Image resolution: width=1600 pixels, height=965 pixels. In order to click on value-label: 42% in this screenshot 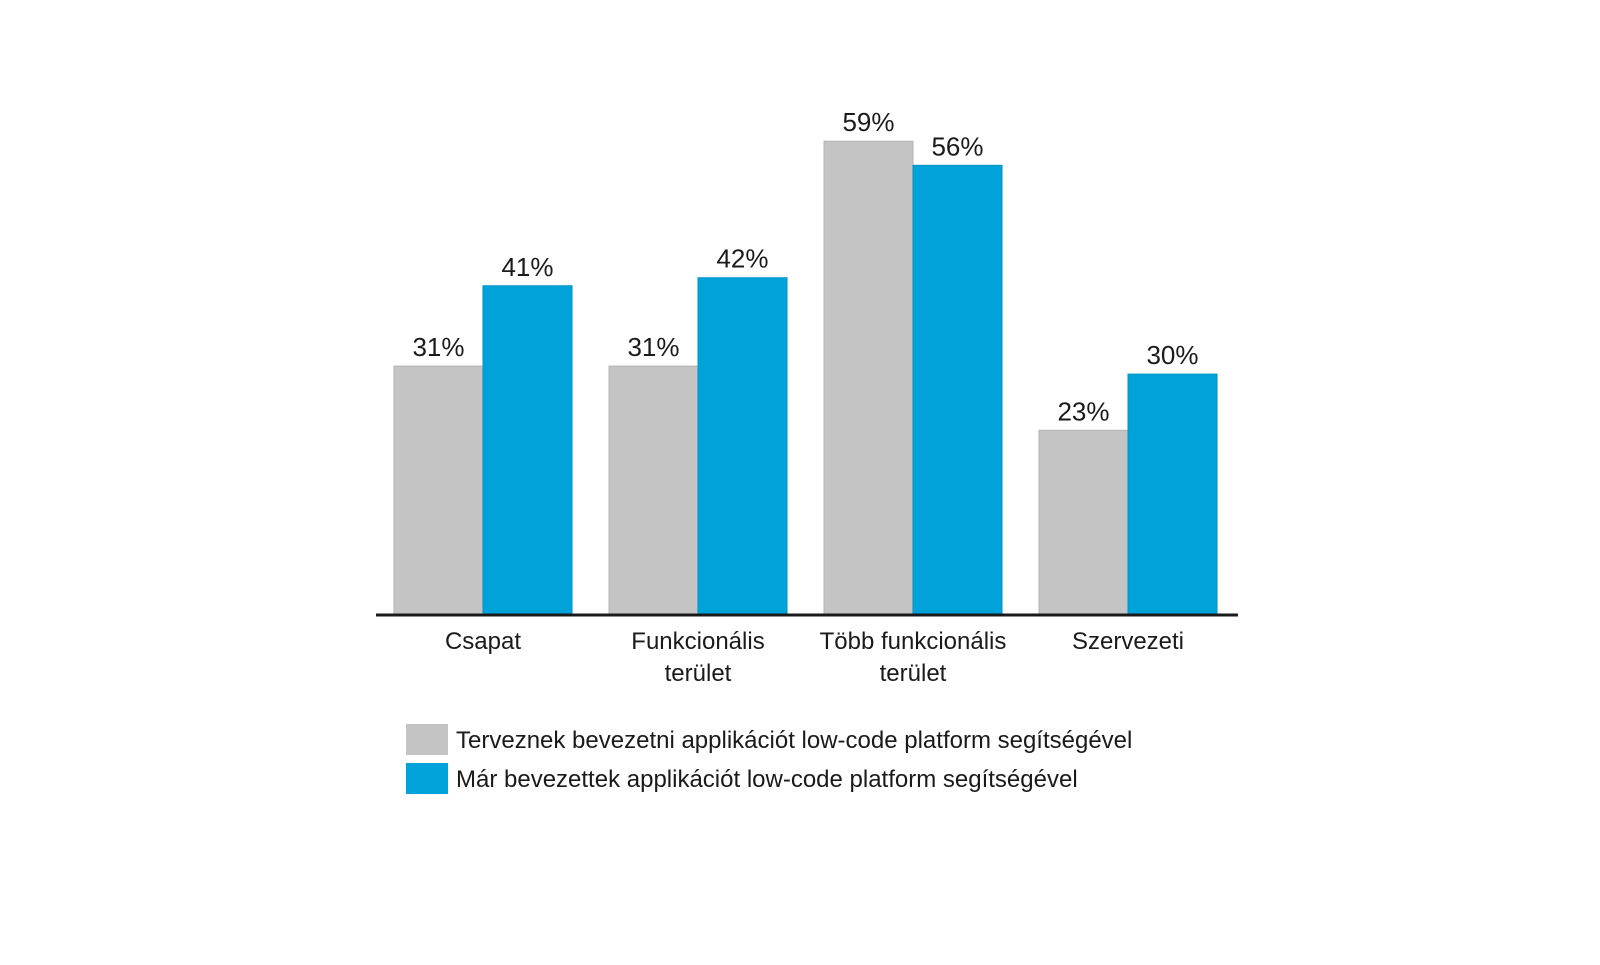, I will do `click(742, 259)`.